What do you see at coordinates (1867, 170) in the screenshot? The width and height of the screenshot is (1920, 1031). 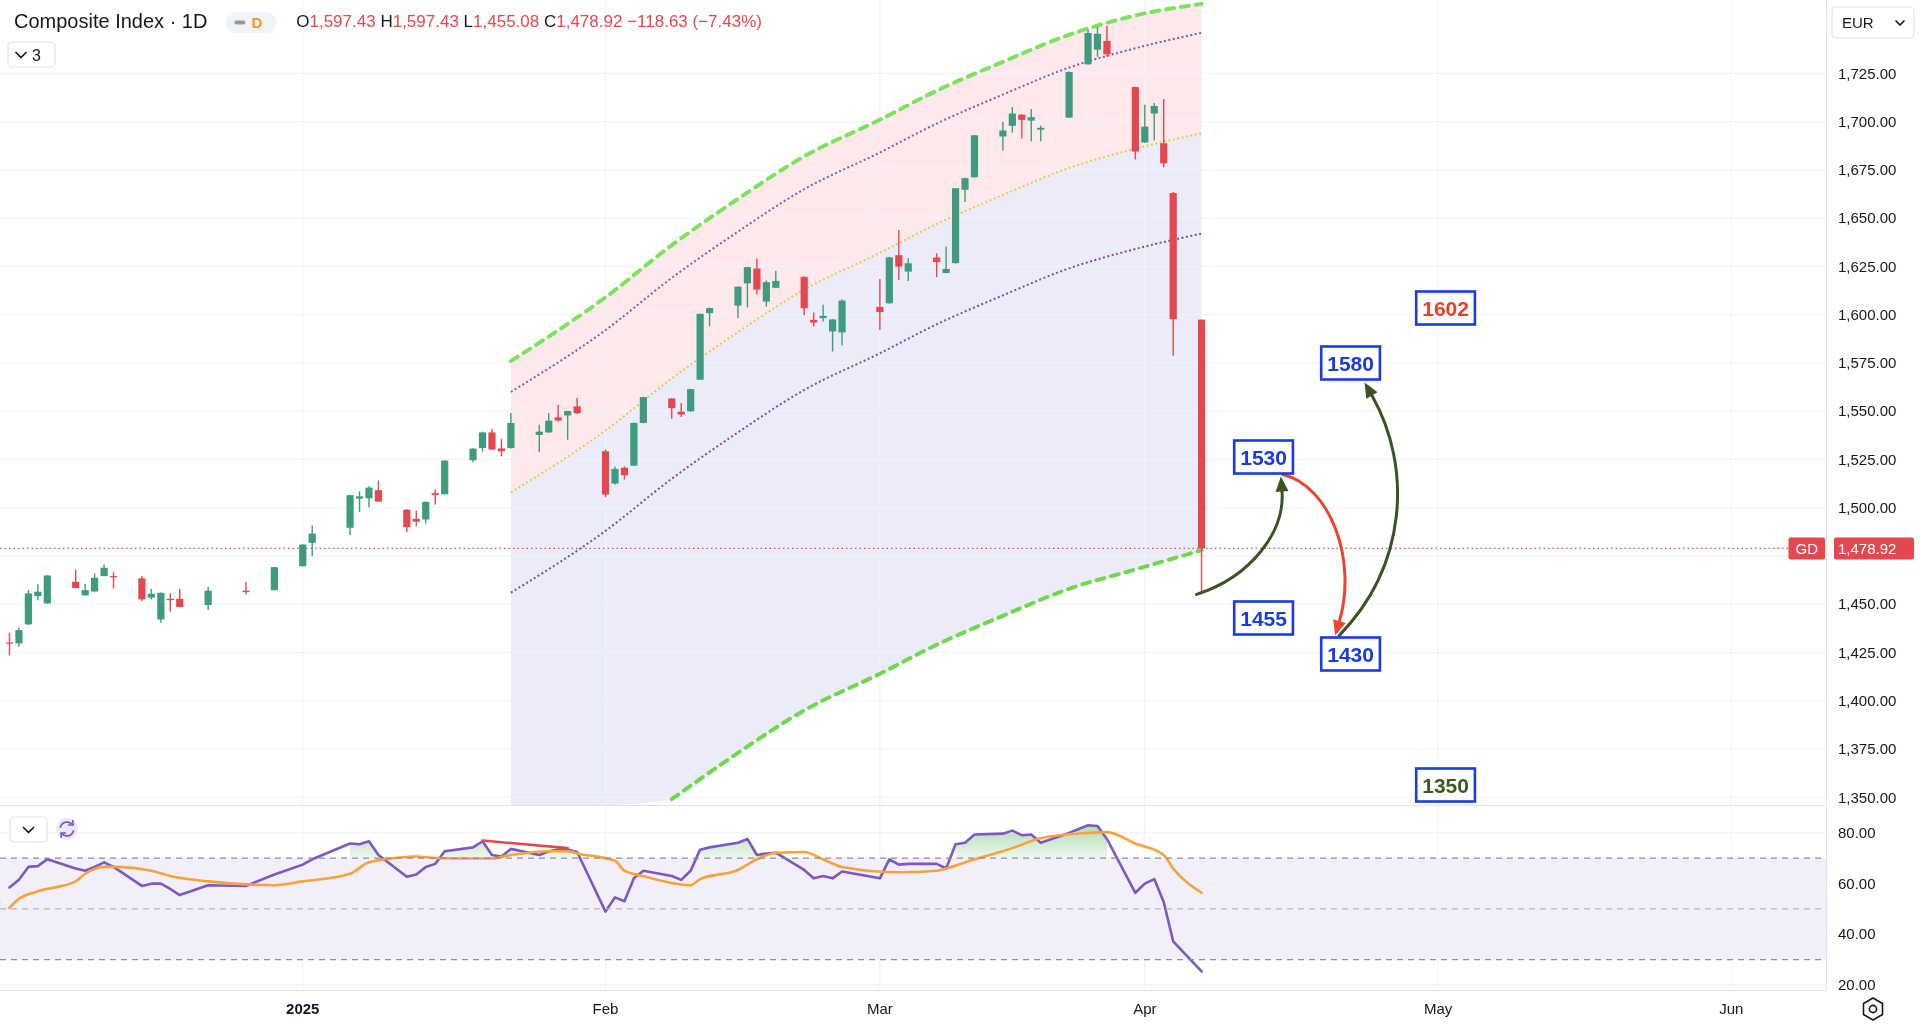 I see `y-tick-label: 1,675.00` at bounding box center [1867, 170].